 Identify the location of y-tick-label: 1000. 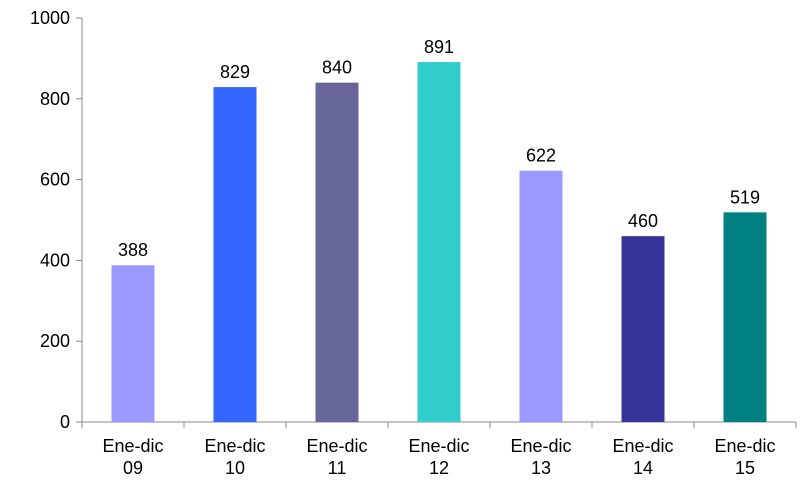
(50, 18).